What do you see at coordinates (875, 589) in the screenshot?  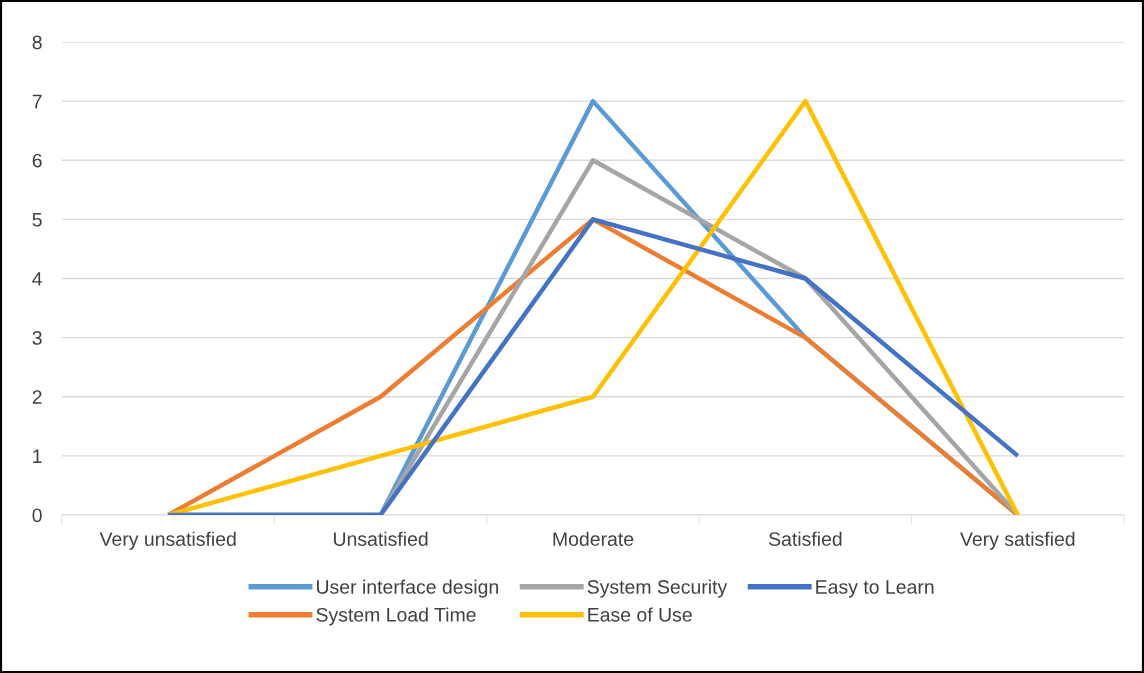 I see `legend-label: Easy to Learn` at bounding box center [875, 589].